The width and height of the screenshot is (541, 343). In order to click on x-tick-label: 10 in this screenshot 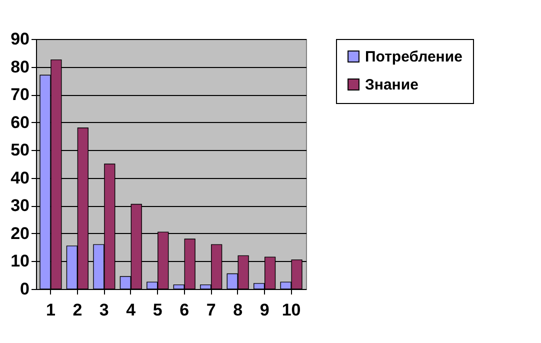, I will do `click(291, 310)`.